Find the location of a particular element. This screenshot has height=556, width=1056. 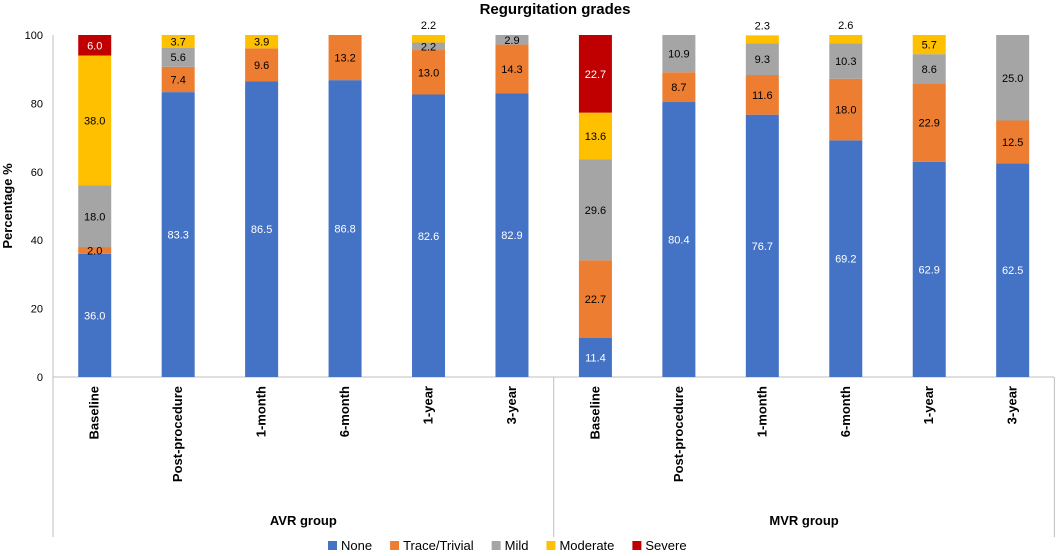

data-label: 36.0 is located at coordinates (94, 316).